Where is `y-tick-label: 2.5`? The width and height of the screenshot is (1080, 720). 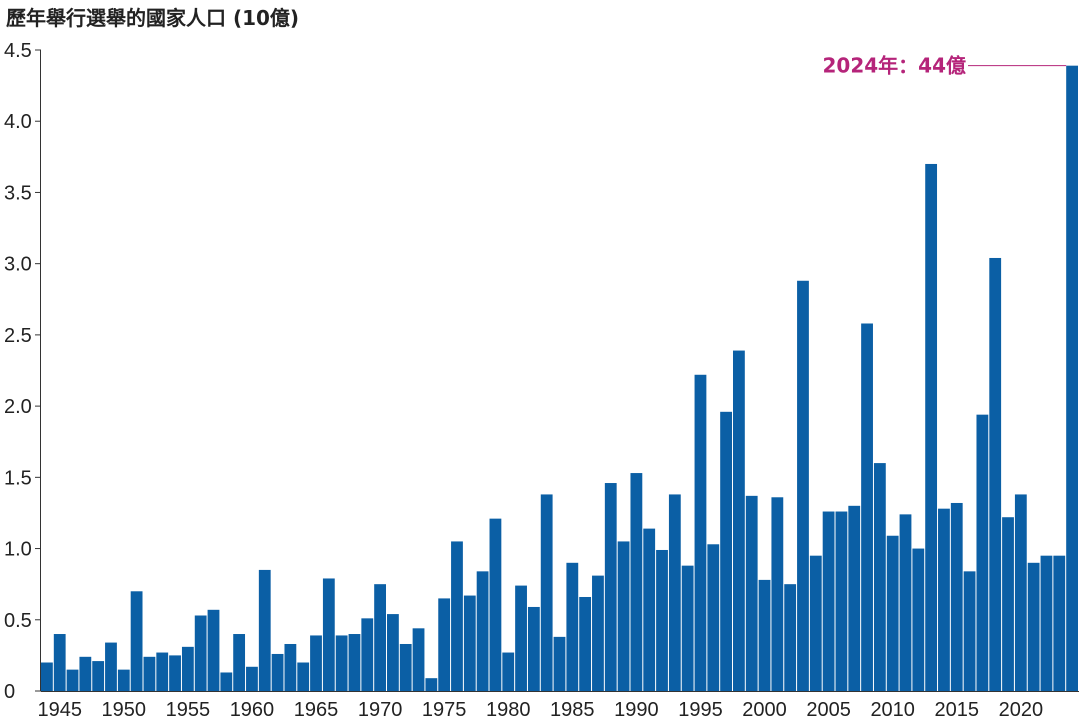
y-tick-label: 2.5 is located at coordinates (18, 336).